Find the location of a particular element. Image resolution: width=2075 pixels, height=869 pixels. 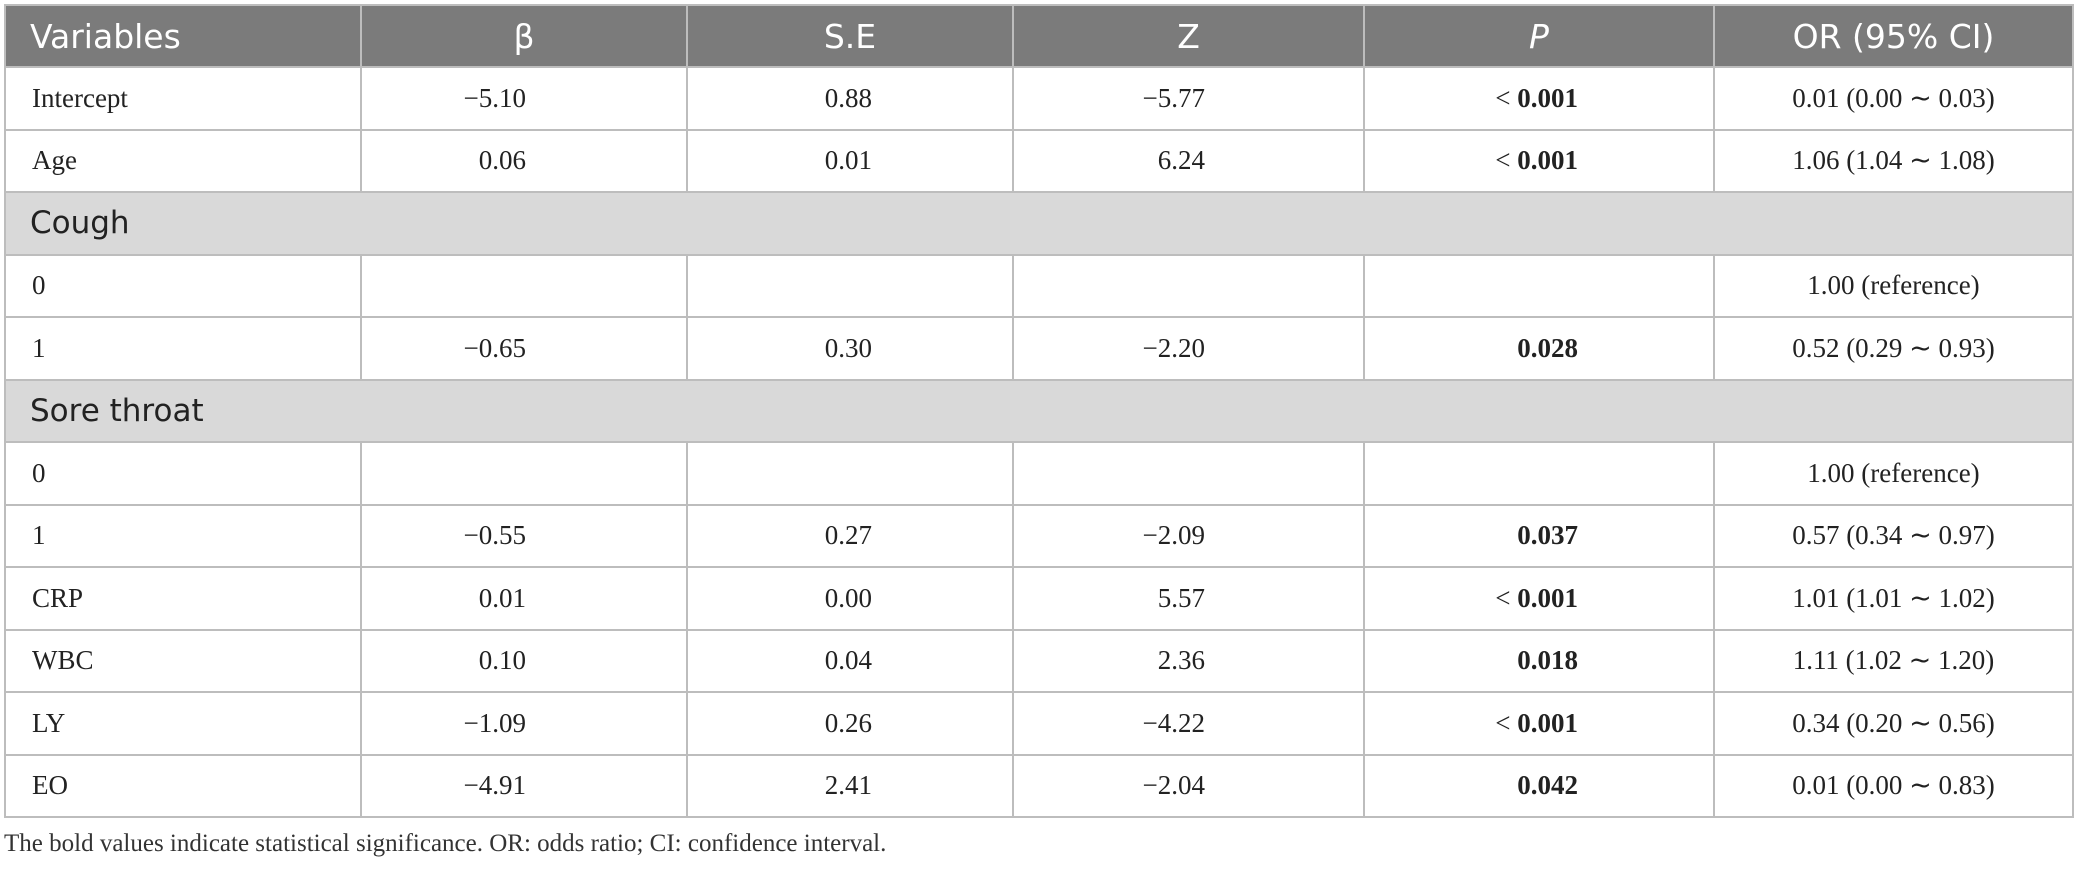

variable-cell: WBC is located at coordinates (183, 660).